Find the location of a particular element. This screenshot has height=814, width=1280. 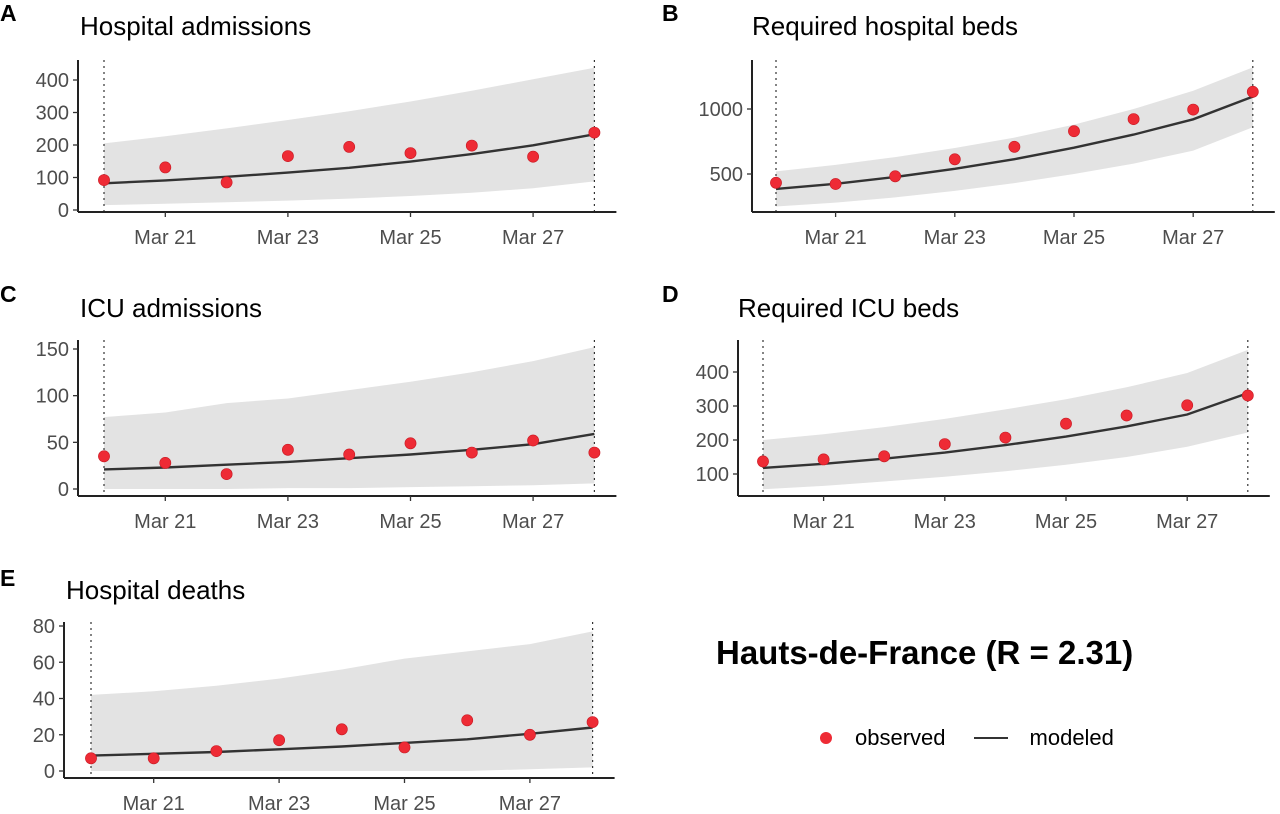

y-tick-label: 150 is located at coordinates (52, 350).